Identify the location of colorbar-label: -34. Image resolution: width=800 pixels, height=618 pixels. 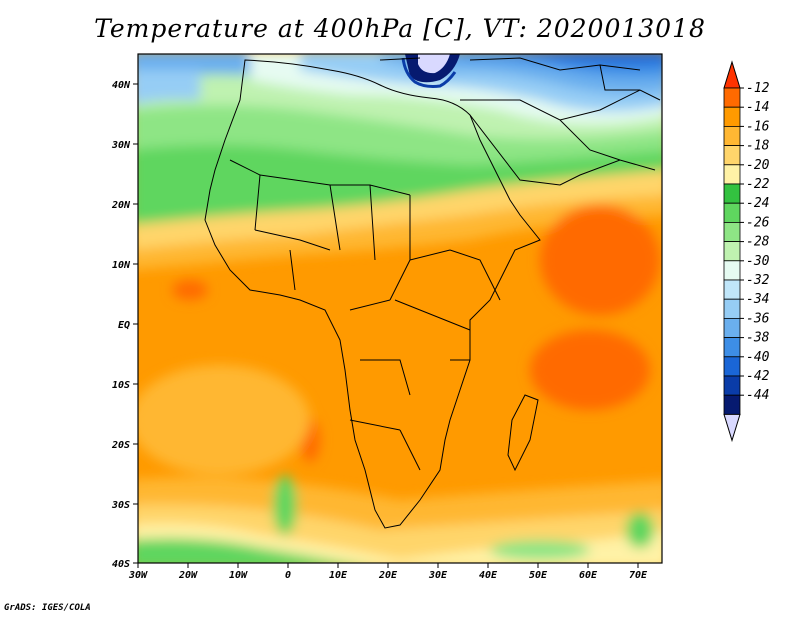
(757, 299).